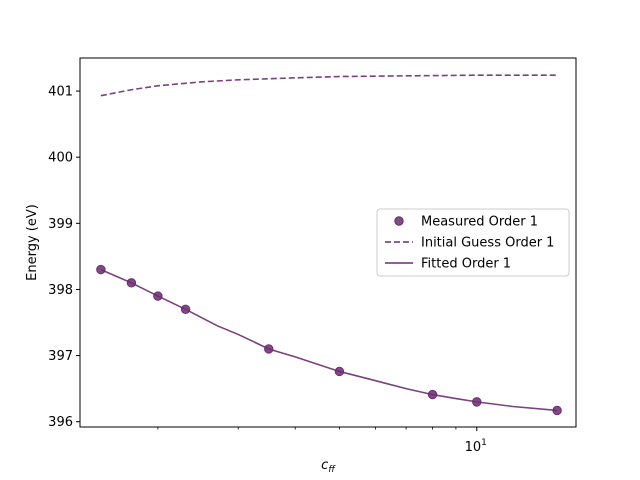 This screenshot has height=480, width=640. I want to click on x-axis-label: cff, so click(328, 466).